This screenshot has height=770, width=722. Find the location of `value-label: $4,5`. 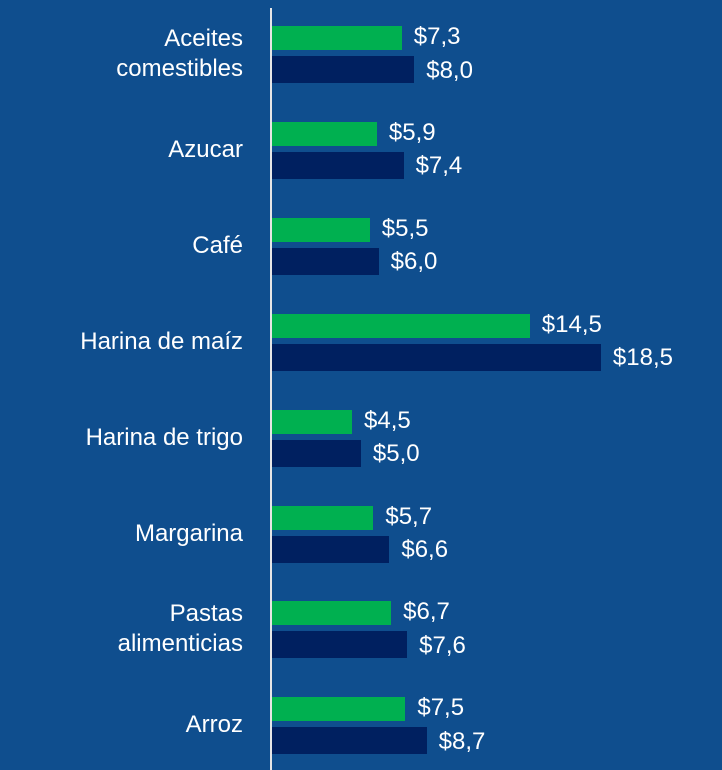

value-label: $4,5 is located at coordinates (387, 420).